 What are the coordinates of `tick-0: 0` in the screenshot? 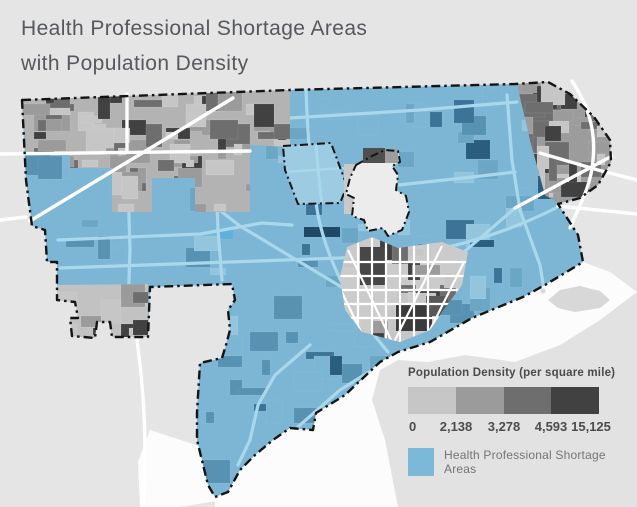 It's located at (413, 426).